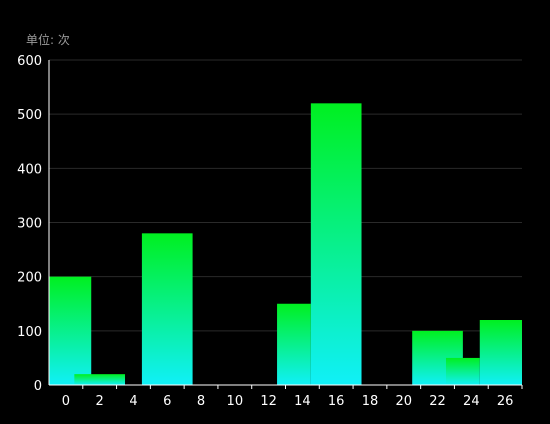  What do you see at coordinates (66, 401) in the screenshot?
I see `x-tick-label: 0` at bounding box center [66, 401].